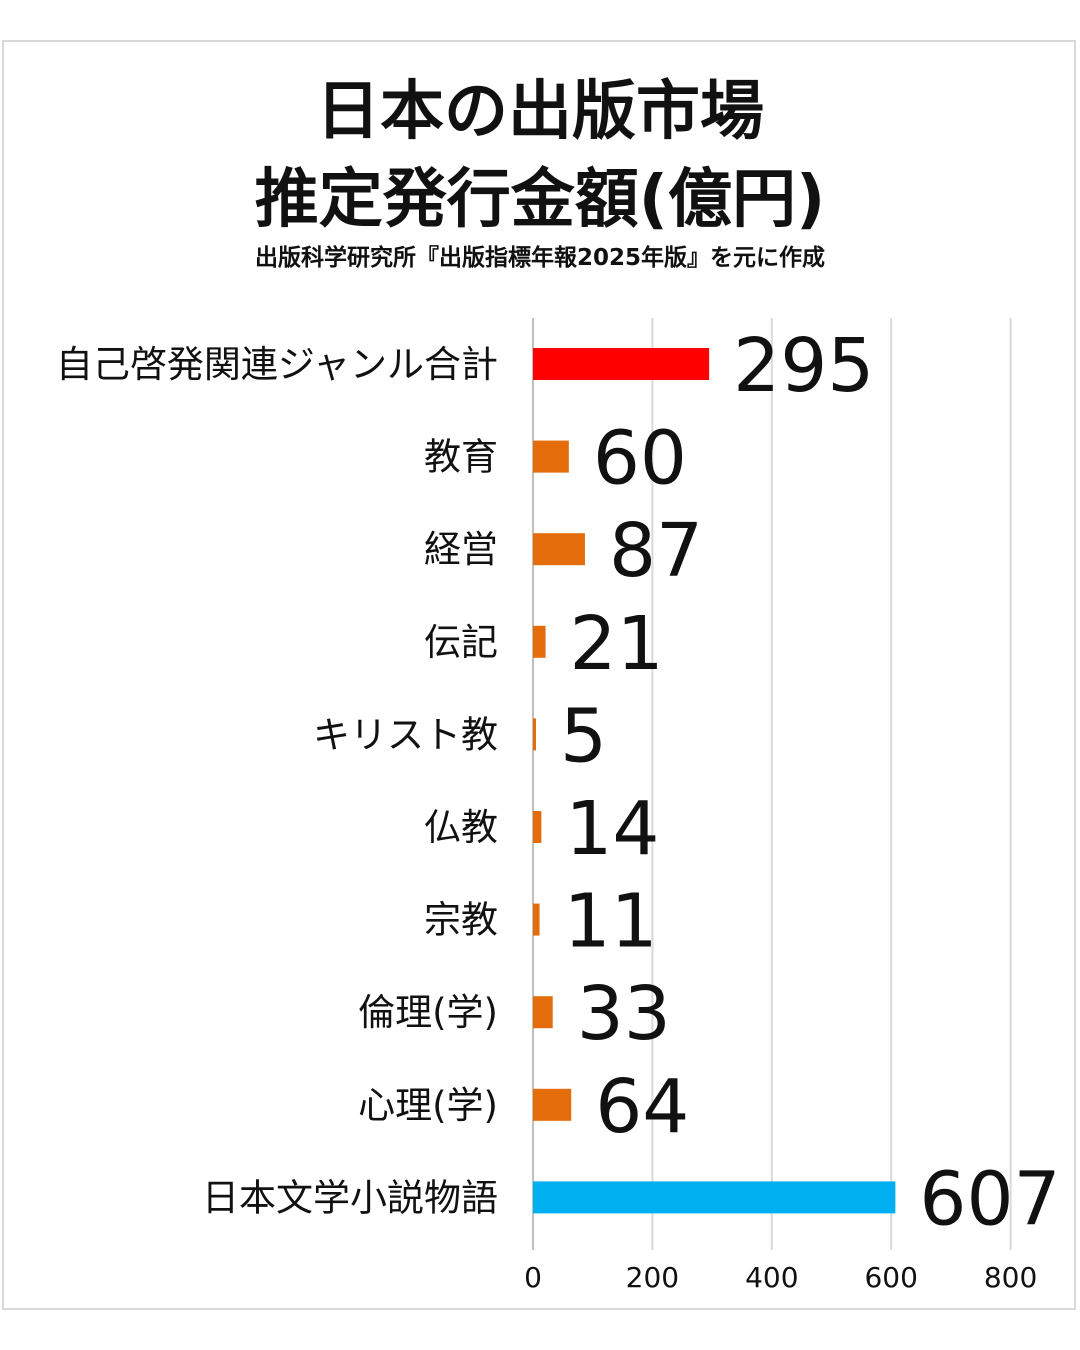 The height and width of the screenshot is (1350, 1080). What do you see at coordinates (612, 829) in the screenshot?
I see `data-label: 14` at bounding box center [612, 829].